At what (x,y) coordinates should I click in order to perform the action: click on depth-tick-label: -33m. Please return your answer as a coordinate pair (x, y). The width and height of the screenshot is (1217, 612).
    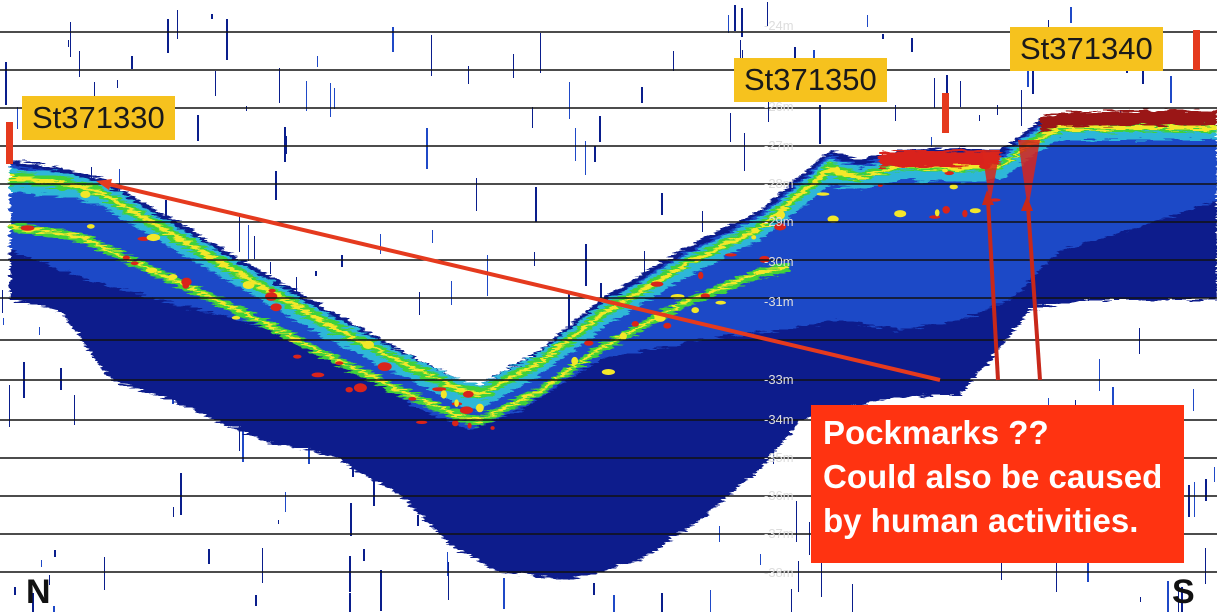
    Looking at the image, I should click on (779, 379).